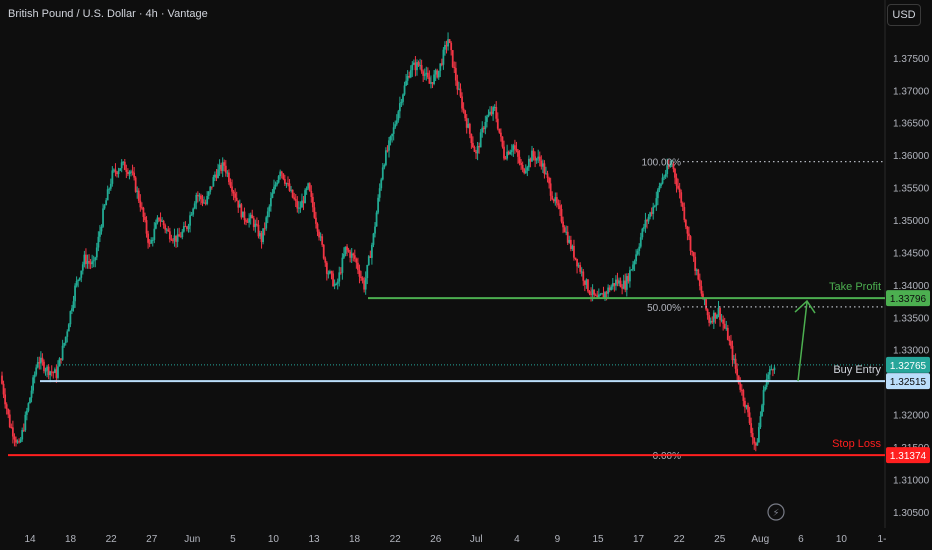 This screenshot has height=550, width=932. Describe the element at coordinates (911, 416) in the screenshot. I see `y-tick-label: 1.32000` at that location.